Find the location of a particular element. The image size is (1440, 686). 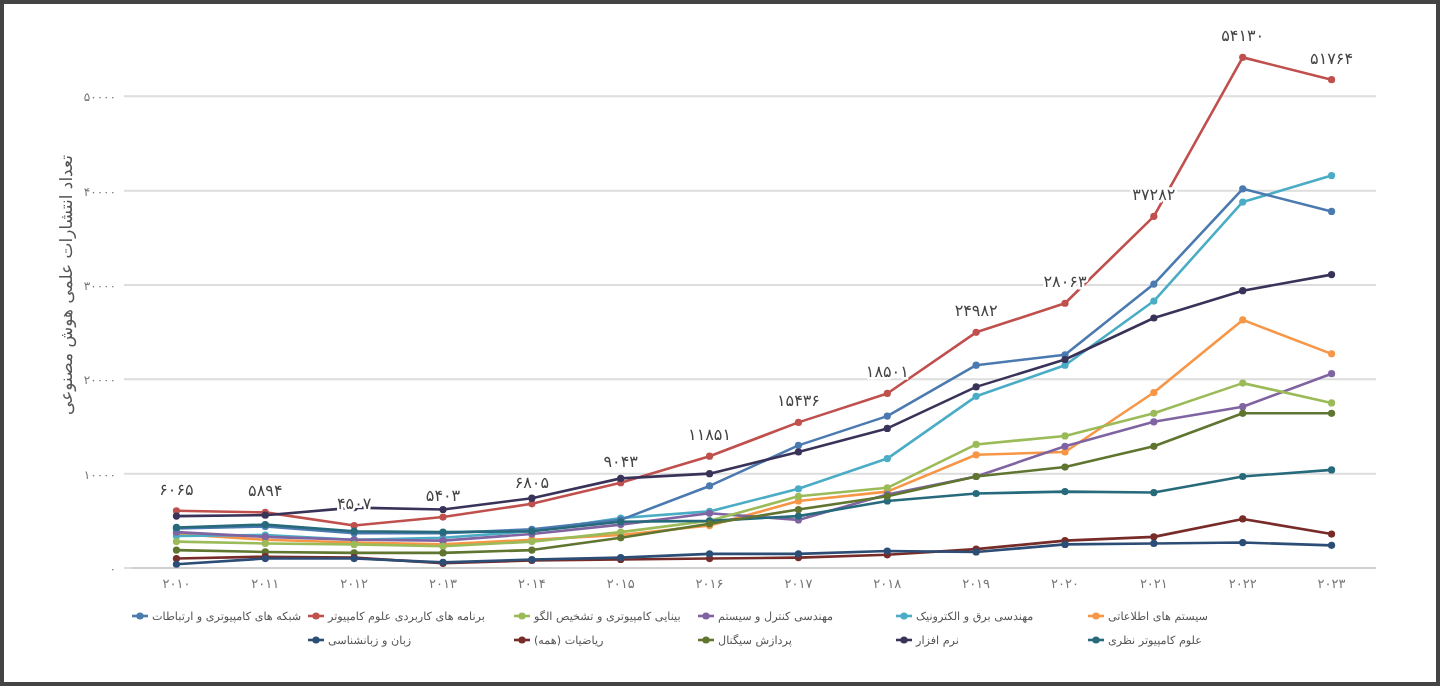

data-label: ۲۴۹۸۲ is located at coordinates (976, 311).